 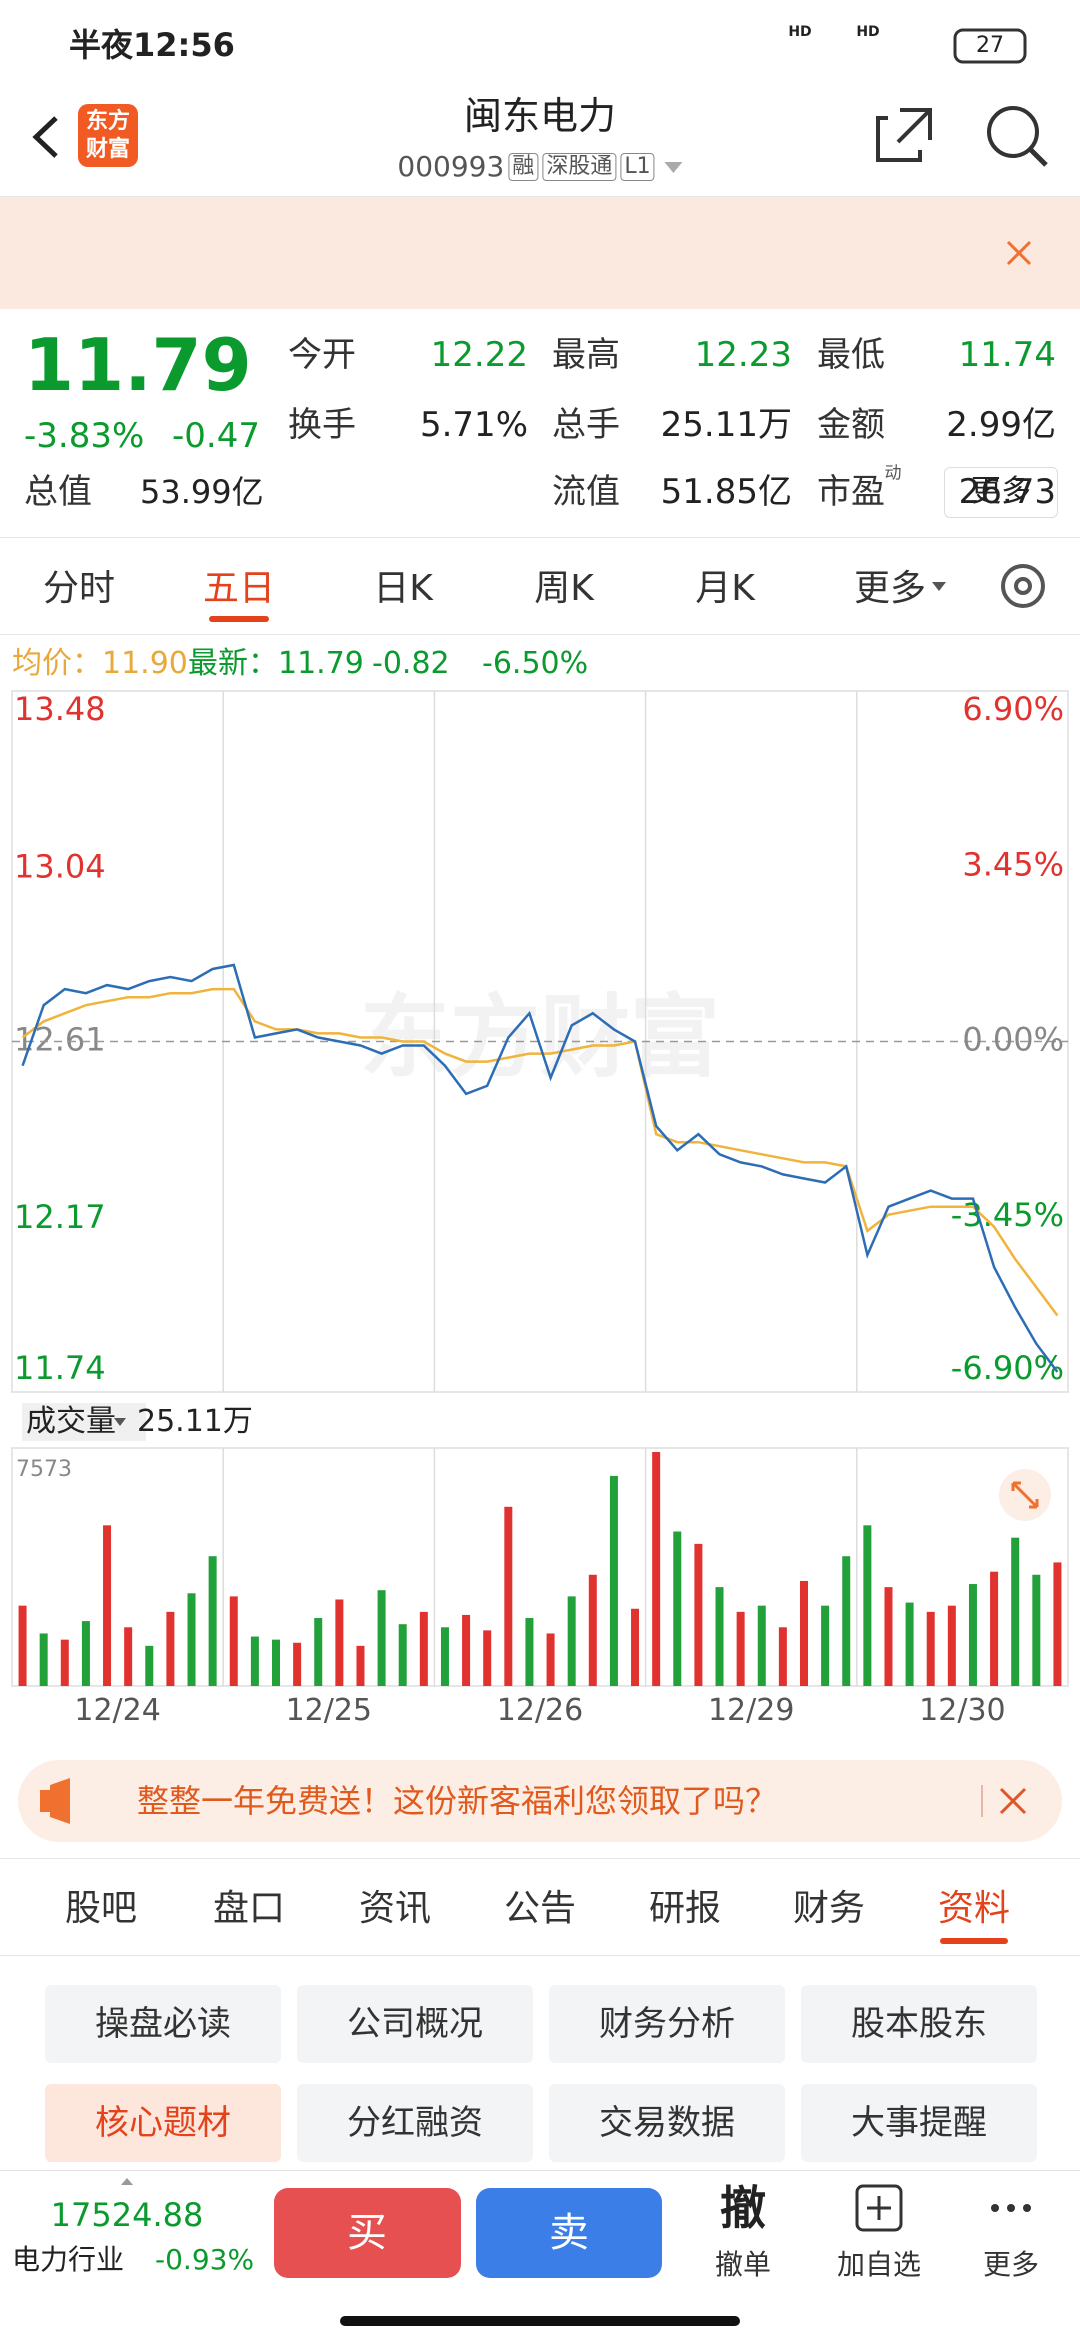 What do you see at coordinates (751, 1710) in the screenshot?
I see `x-tick-label: 12/29` at bounding box center [751, 1710].